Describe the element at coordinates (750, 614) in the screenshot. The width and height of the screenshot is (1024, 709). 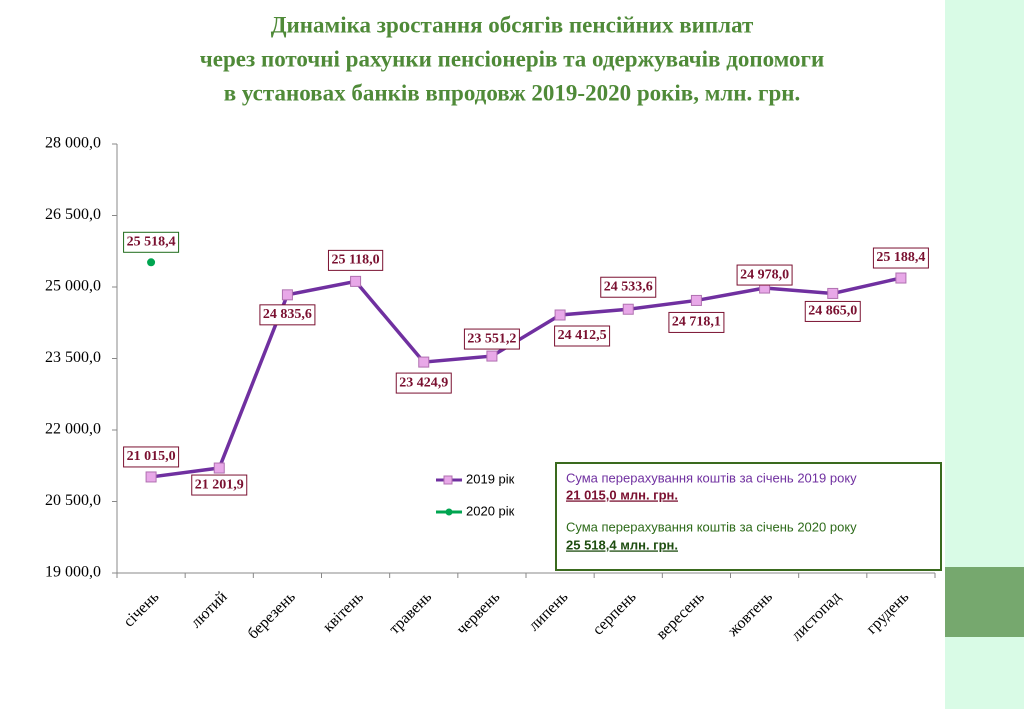
I see `x-tick-label: жовтень` at that location.